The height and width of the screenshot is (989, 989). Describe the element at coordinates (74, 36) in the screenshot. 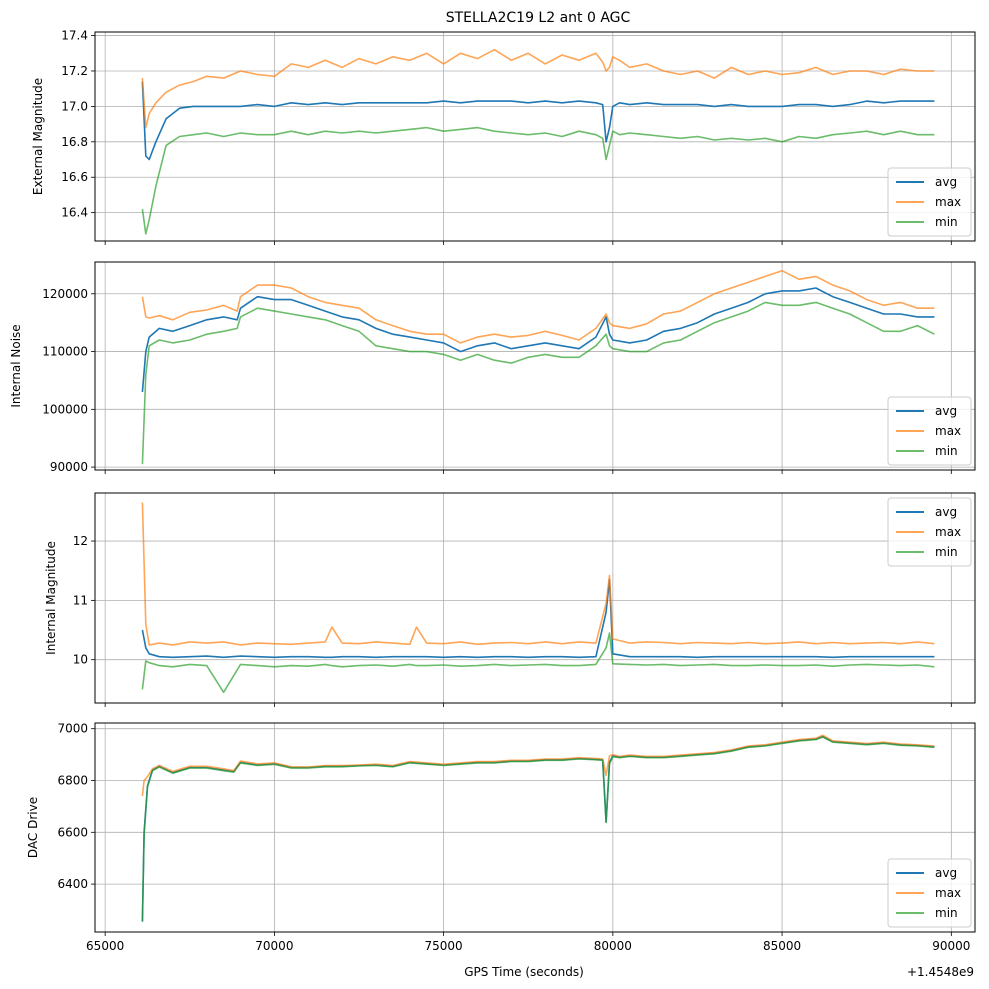

I see `y-tick-label: 17.4` at that location.